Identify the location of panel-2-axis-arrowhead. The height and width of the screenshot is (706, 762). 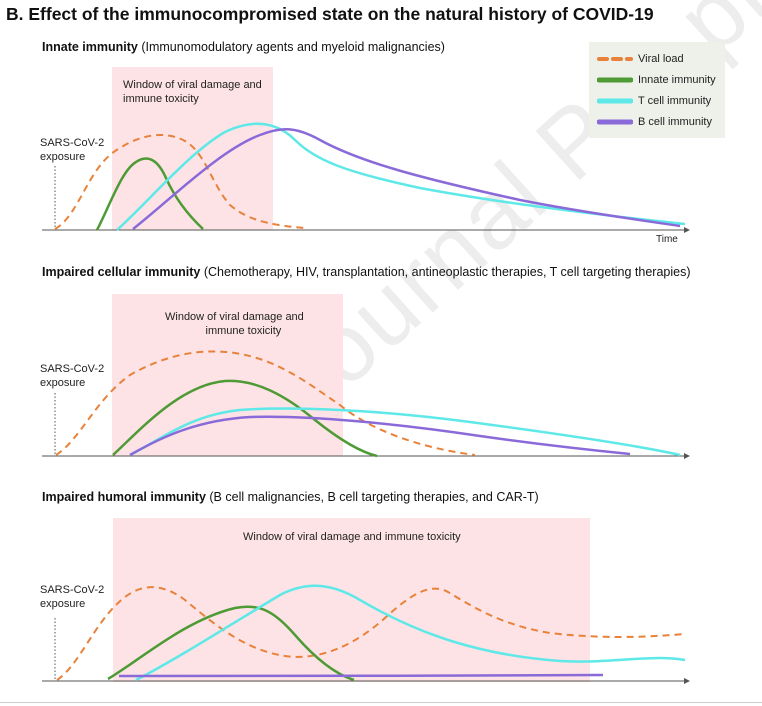
(687, 456).